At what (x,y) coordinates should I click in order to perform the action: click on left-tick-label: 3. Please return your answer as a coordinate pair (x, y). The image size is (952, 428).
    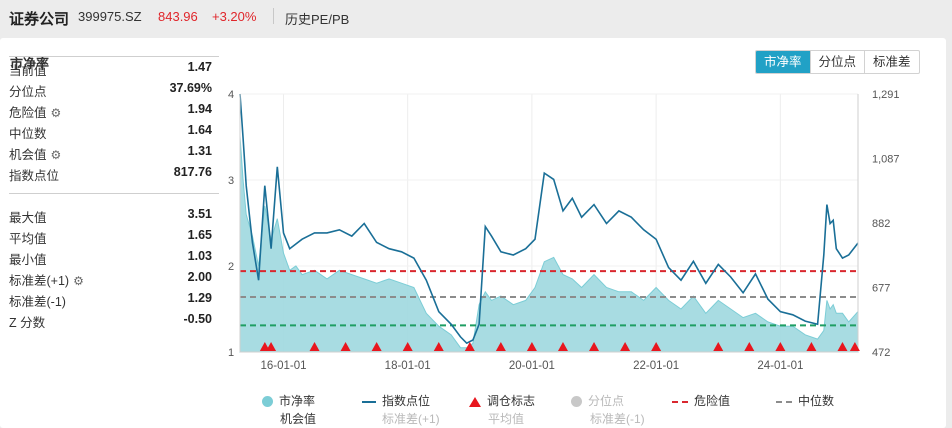
    Looking at the image, I should click on (231, 181).